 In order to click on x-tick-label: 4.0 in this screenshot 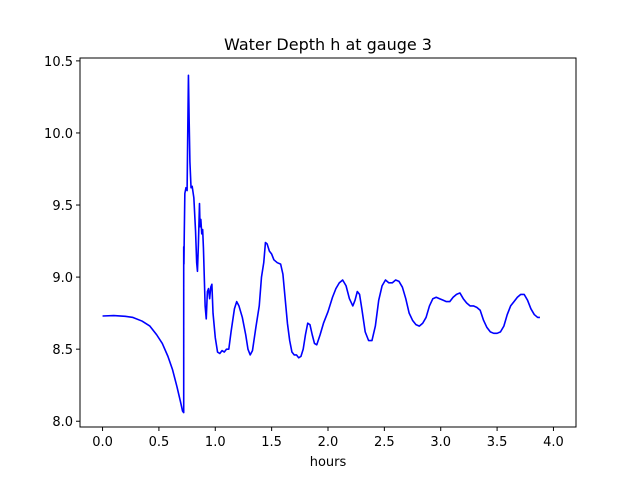, I will do `click(553, 442)`.